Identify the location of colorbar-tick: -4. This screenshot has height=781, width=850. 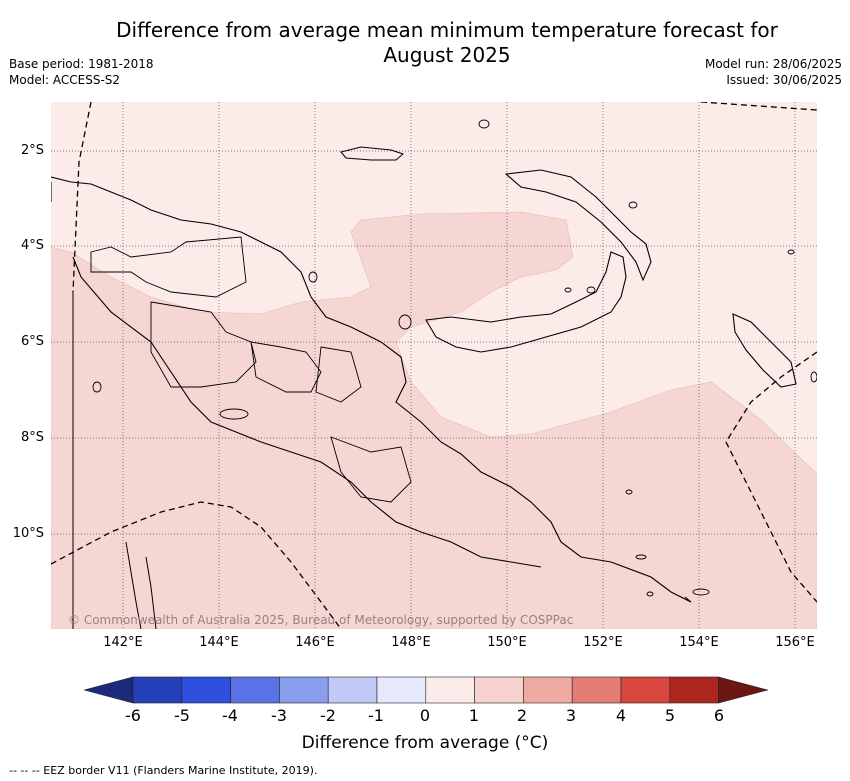
(230, 715).